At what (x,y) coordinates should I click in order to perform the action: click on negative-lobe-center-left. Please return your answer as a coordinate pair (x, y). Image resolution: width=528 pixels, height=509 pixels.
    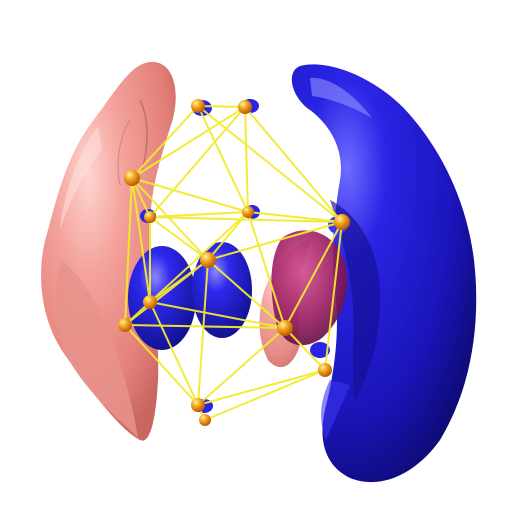
    Looking at the image, I should click on (162, 298).